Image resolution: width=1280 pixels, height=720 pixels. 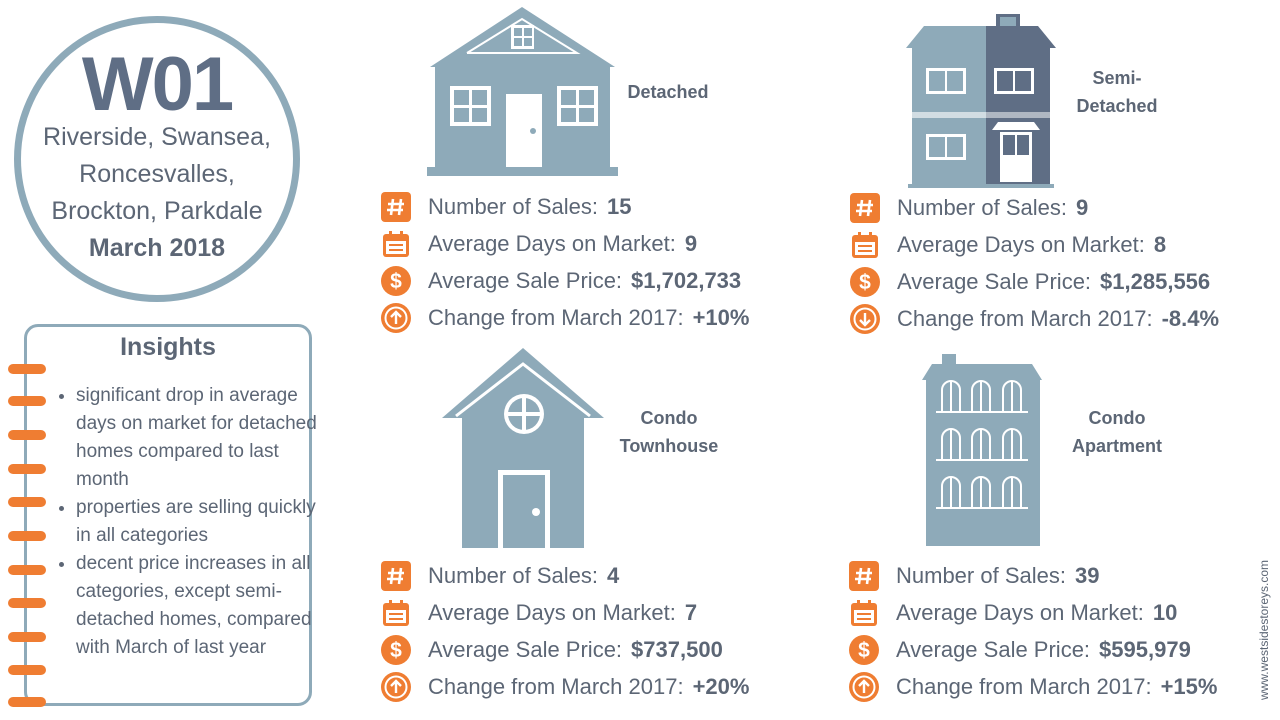 I want to click on property-name-condo-apartment: Condo Apartment, so click(x=1116, y=432).